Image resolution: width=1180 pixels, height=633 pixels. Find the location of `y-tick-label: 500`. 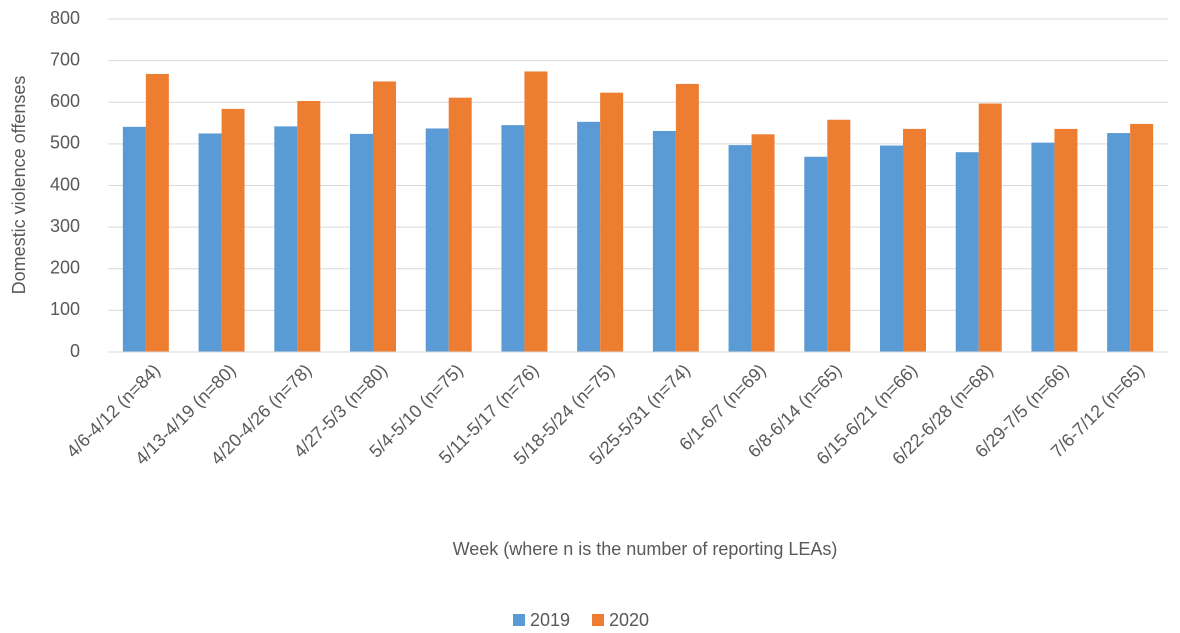

y-tick-label: 500 is located at coordinates (65, 143).